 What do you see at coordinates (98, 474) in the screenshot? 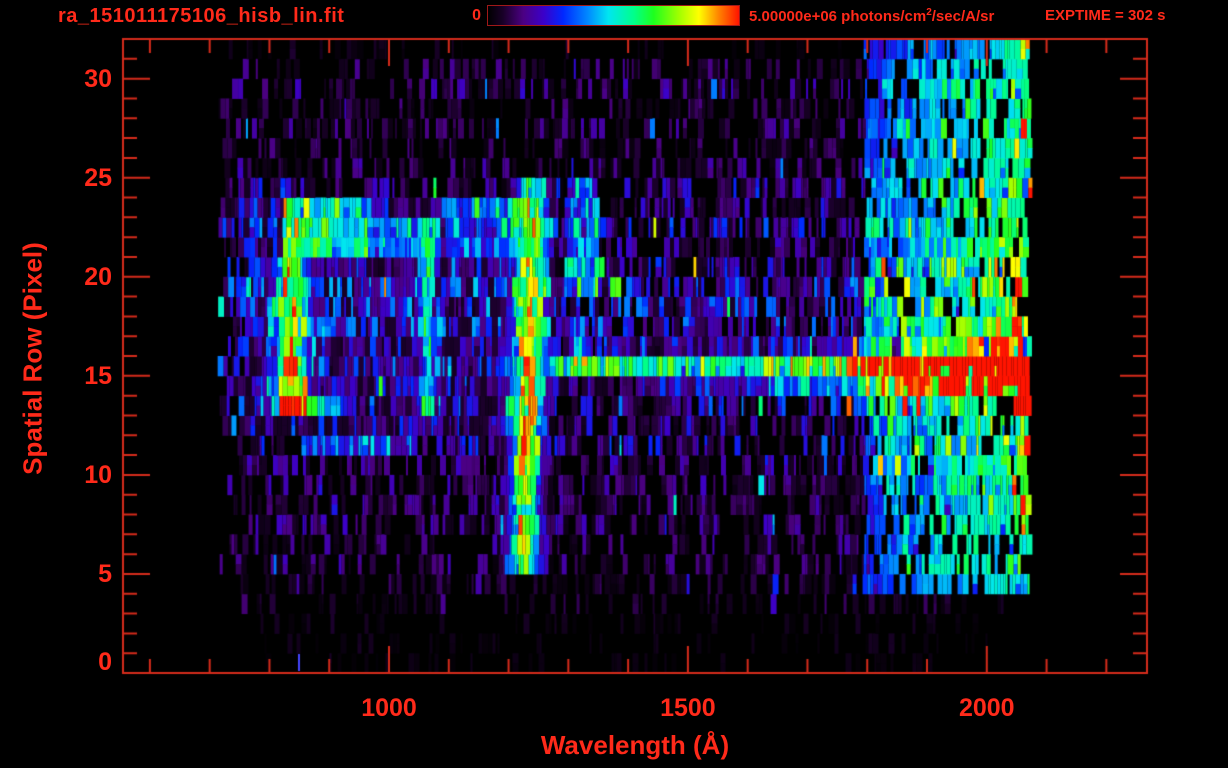
I see `y-tick-label: 10` at bounding box center [98, 474].